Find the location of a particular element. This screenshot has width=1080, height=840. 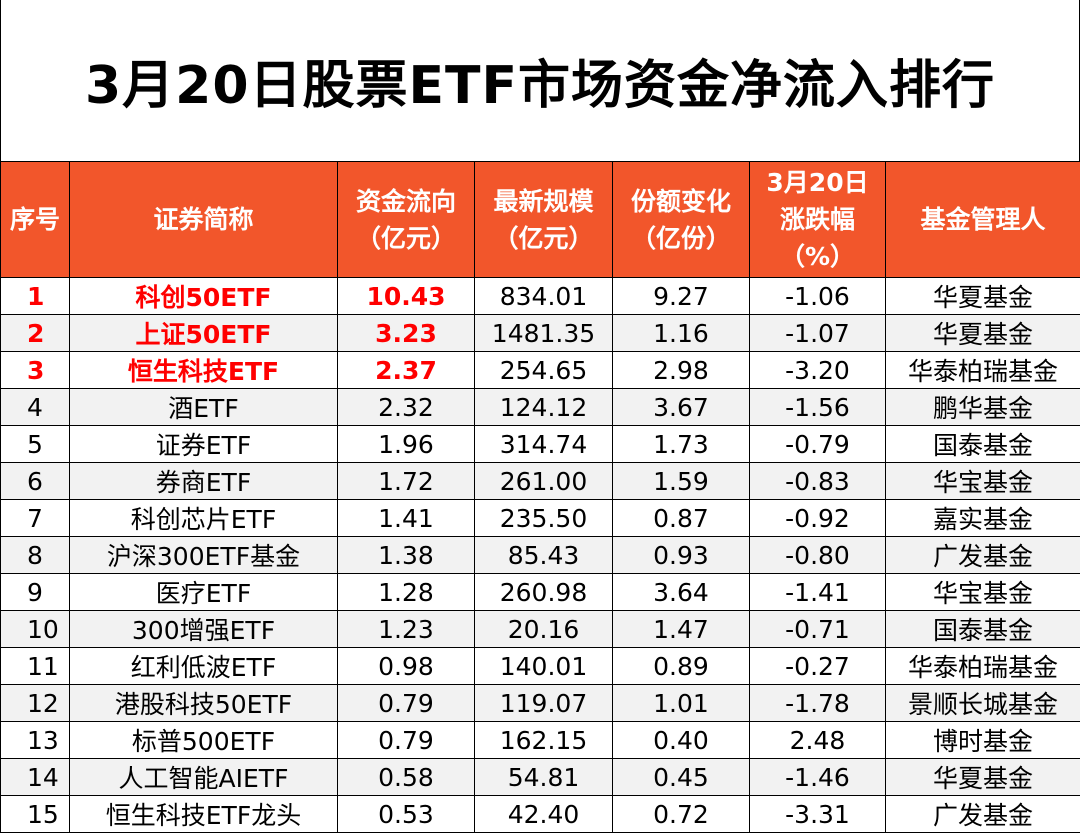

table-row: 5 证券ETF 1.96 314.74 1.73 -0.79 国泰基金 is located at coordinates (540, 444).